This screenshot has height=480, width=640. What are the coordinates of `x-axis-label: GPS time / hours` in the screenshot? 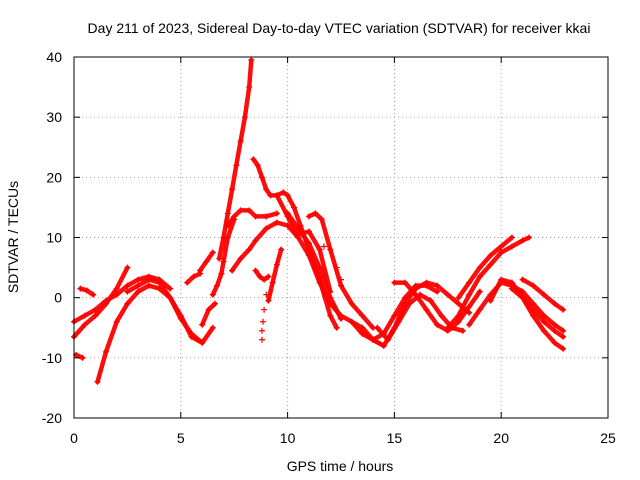 It's located at (340, 466).